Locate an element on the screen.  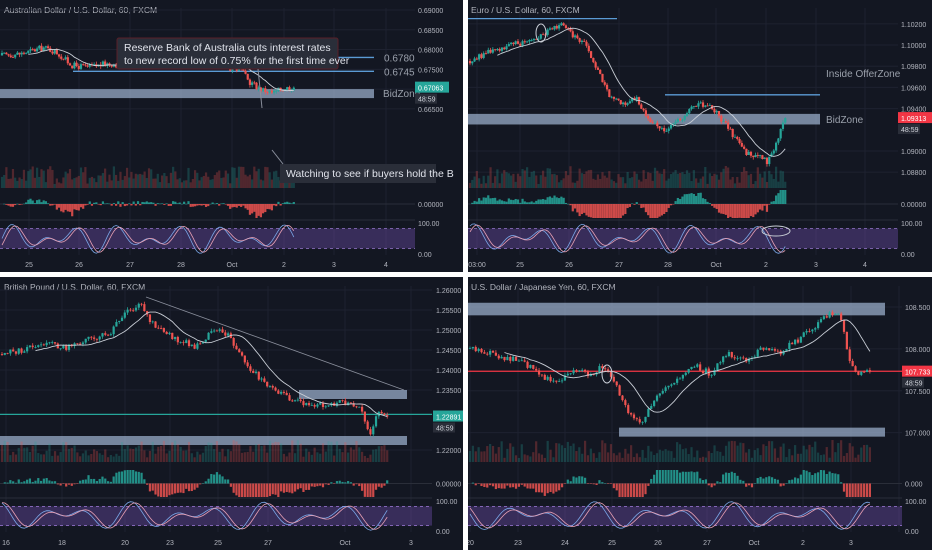
time-axis: 03:00 25 26 27 28 Oct 2 3 4 is located at coordinates (667, 265).